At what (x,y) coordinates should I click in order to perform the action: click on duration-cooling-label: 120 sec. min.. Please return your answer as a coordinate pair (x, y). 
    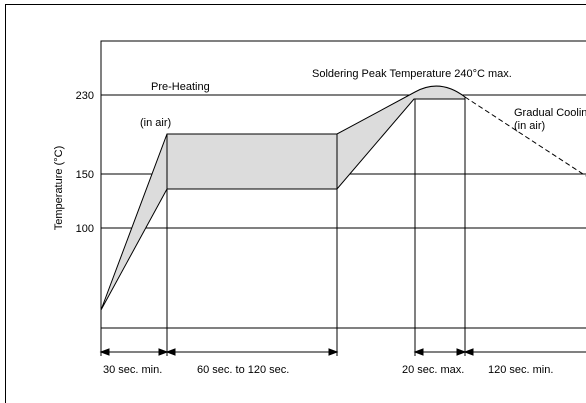
    Looking at the image, I should click on (520, 370).